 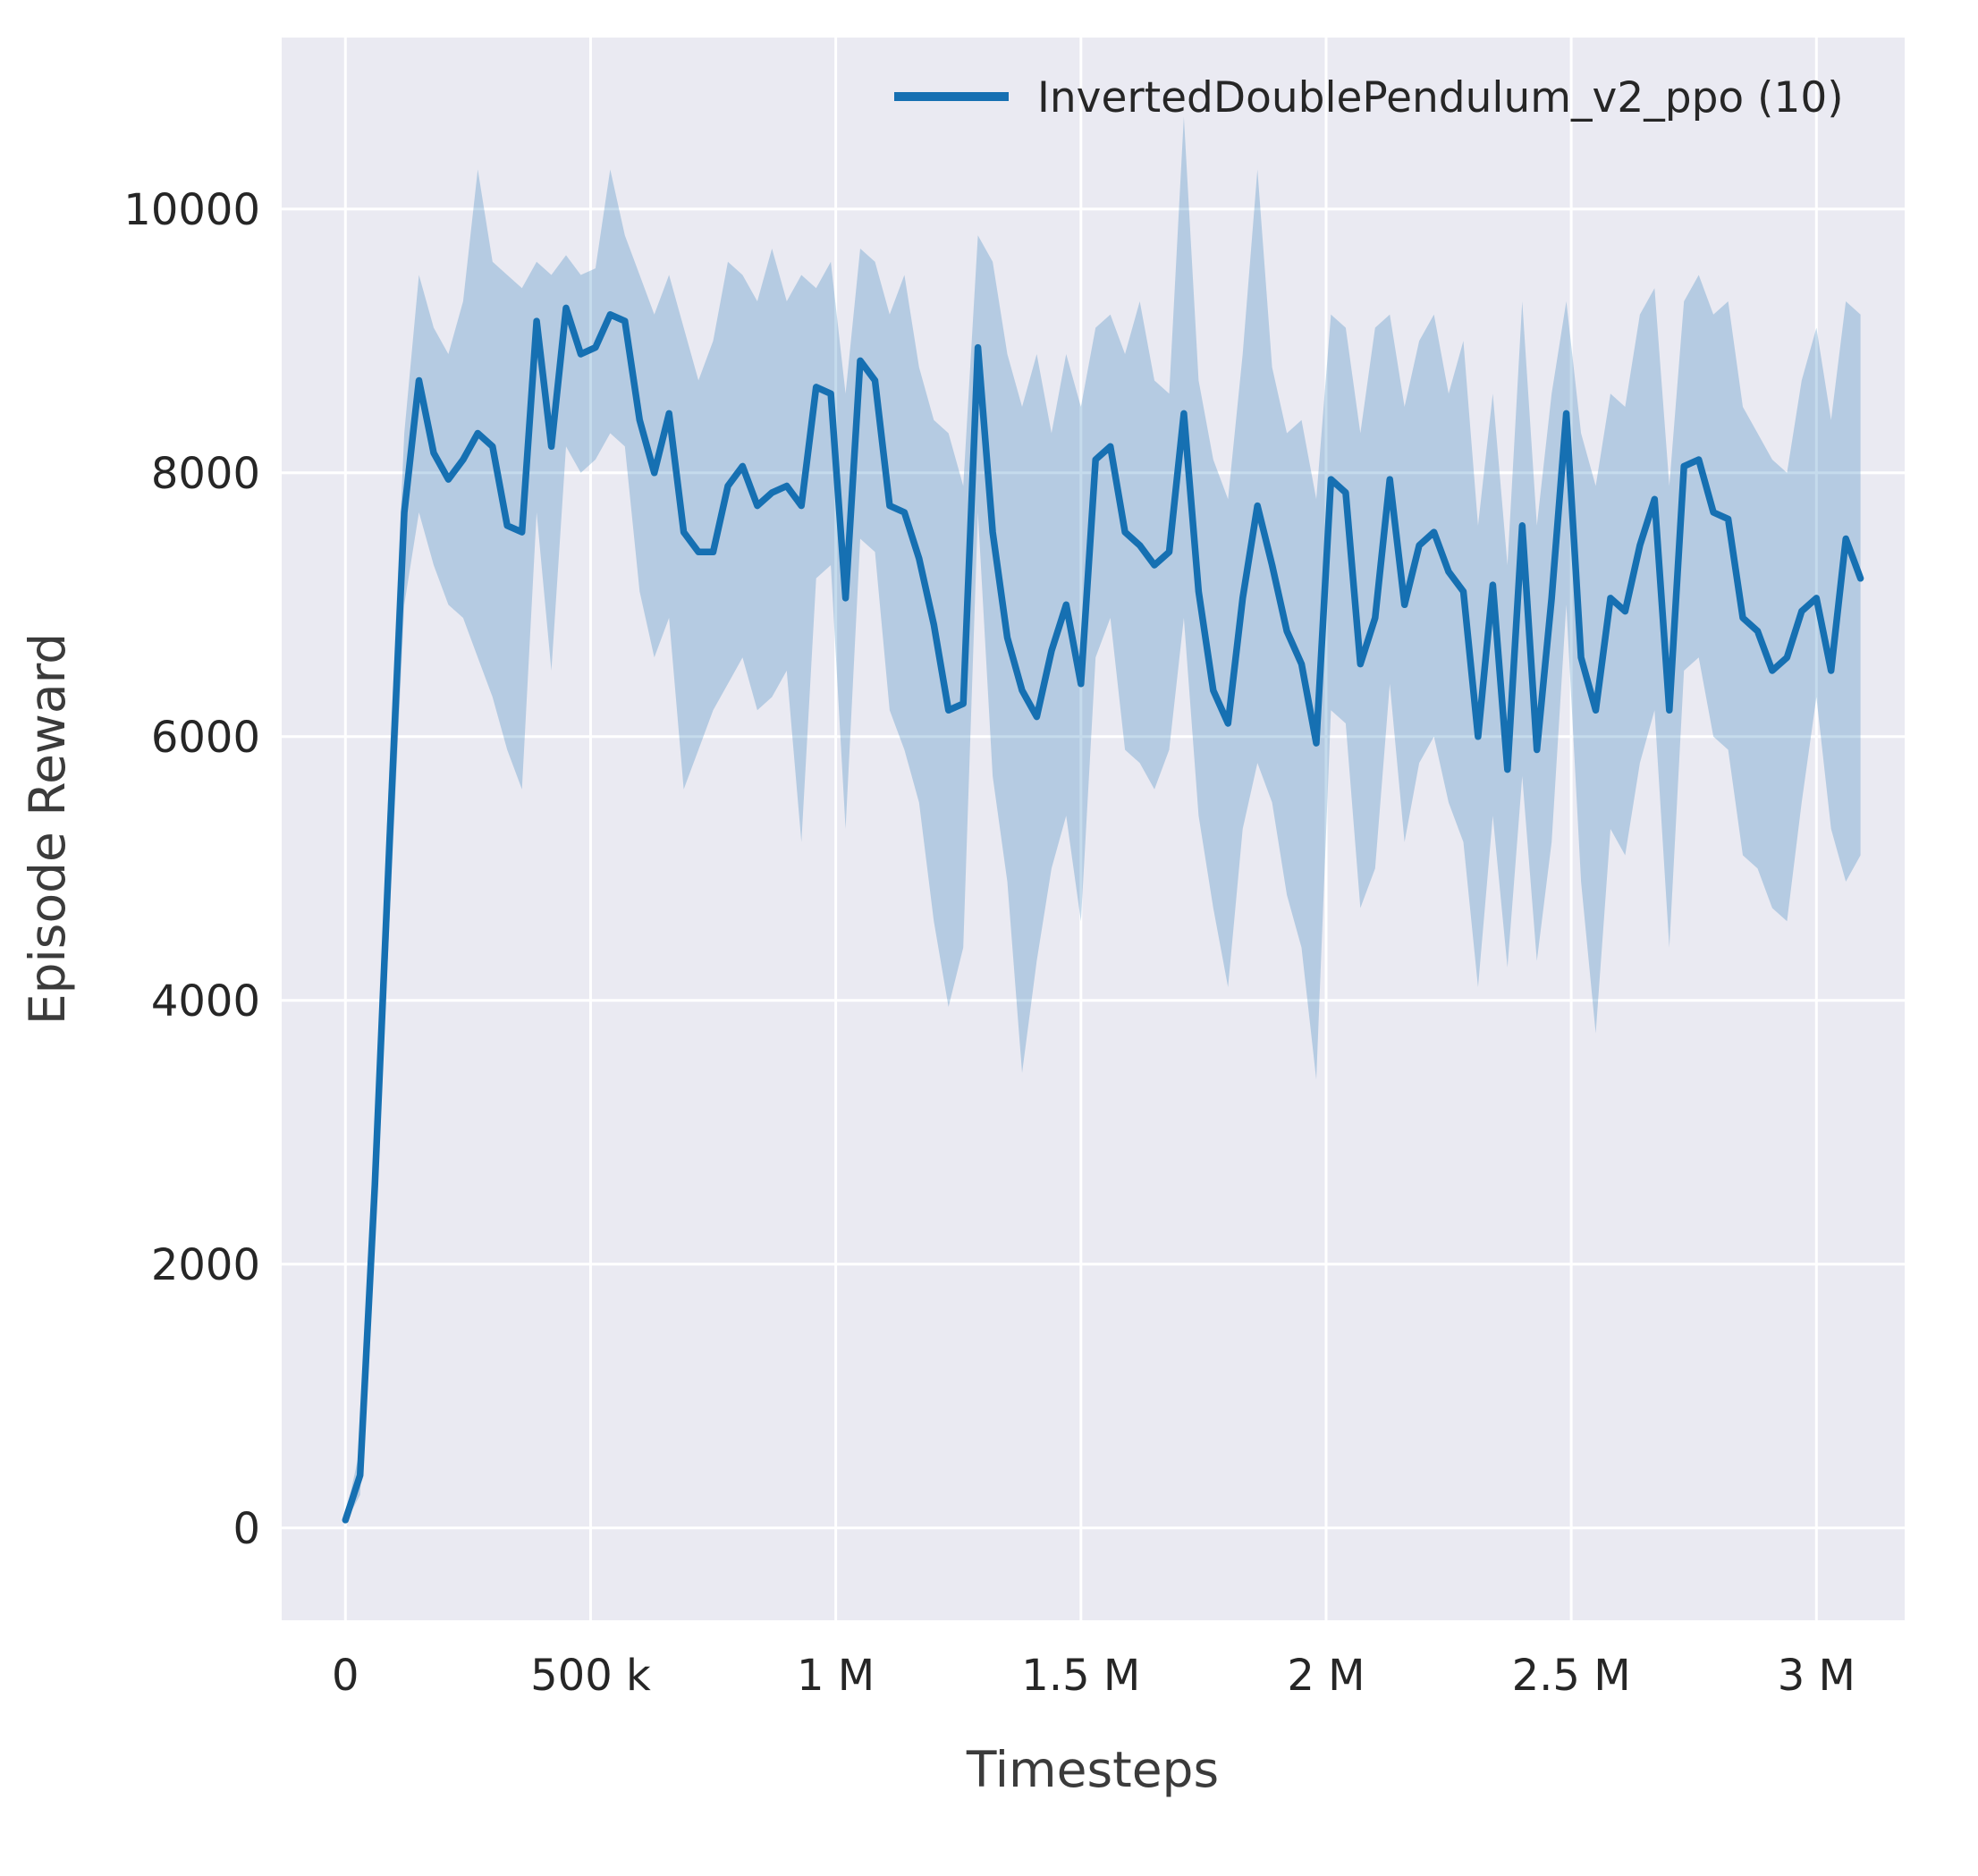 I want to click on x-tick-label: 2 M, so click(x=1326, y=1676).